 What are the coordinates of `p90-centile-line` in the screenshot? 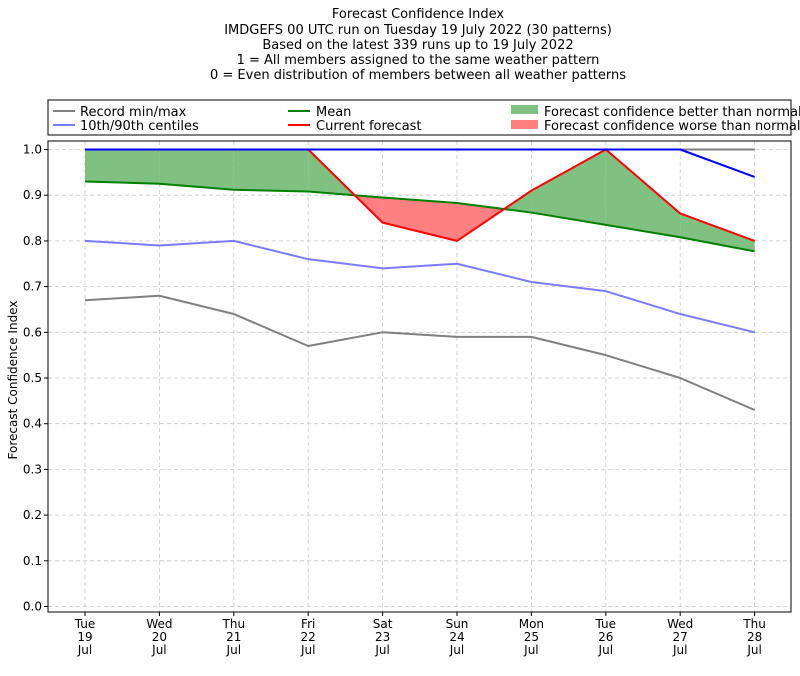 It's located at (420, 163).